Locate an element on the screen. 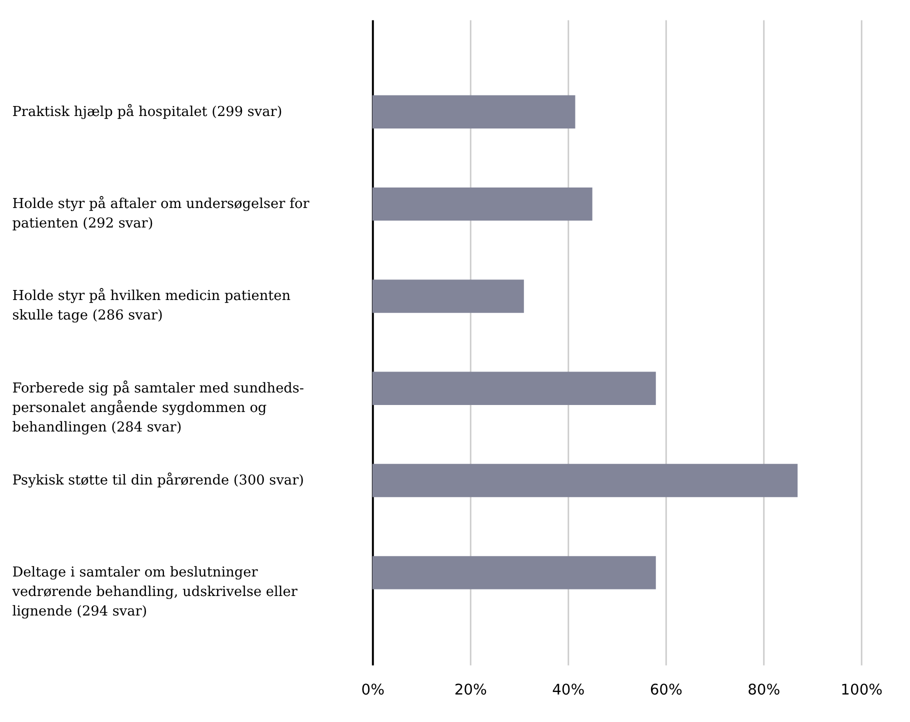 Image resolution: width=910 pixels, height=722 pixels. x-tick-label: 20% is located at coordinates (470, 690).